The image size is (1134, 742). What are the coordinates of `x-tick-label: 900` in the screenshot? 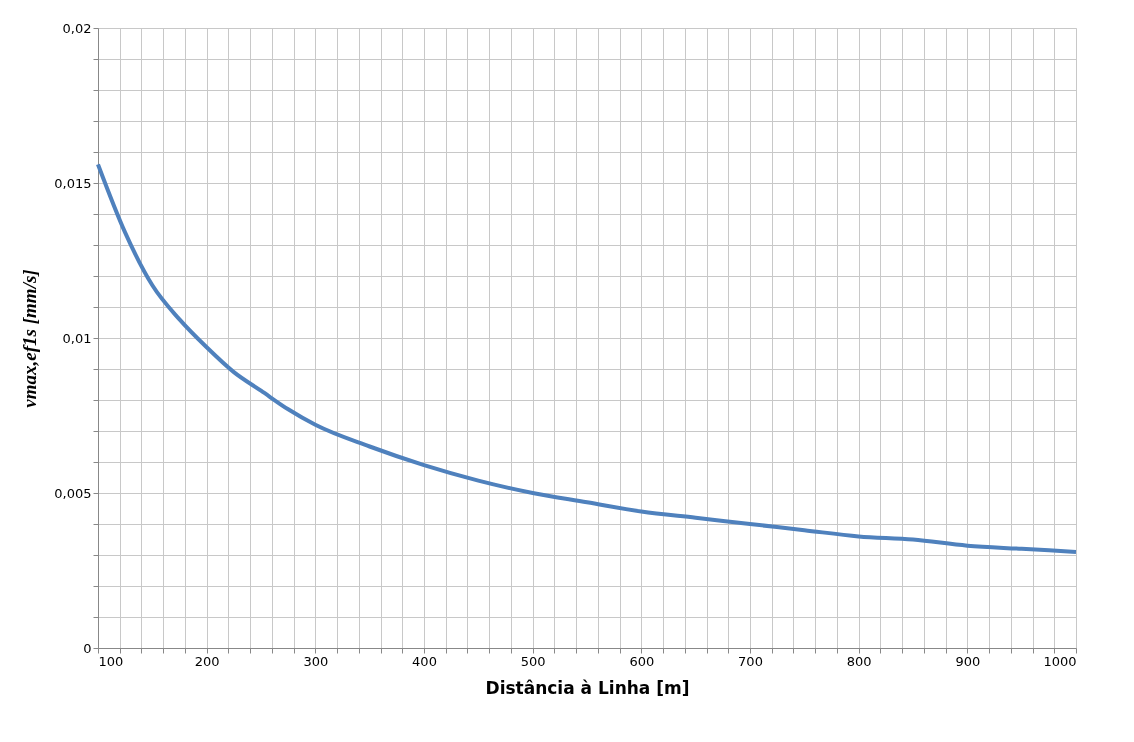 It's located at (968, 661).